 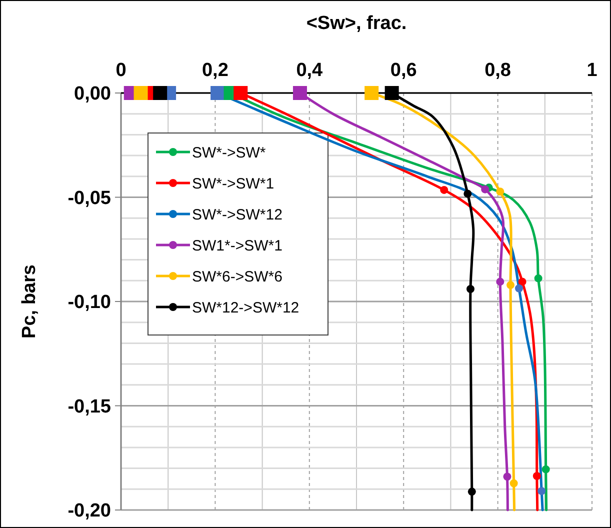 I want to click on x-tick-label: 0,4, so click(x=310, y=70).